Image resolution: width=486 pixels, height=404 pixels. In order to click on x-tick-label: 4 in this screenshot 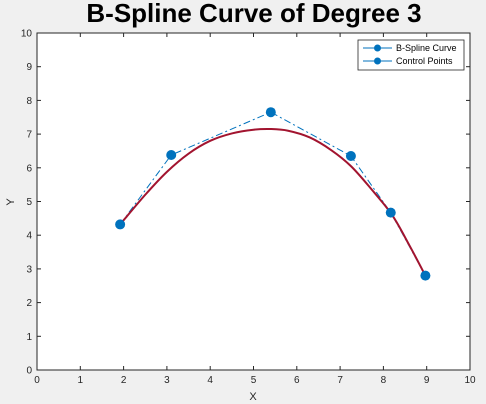, I will do `click(210, 380)`.